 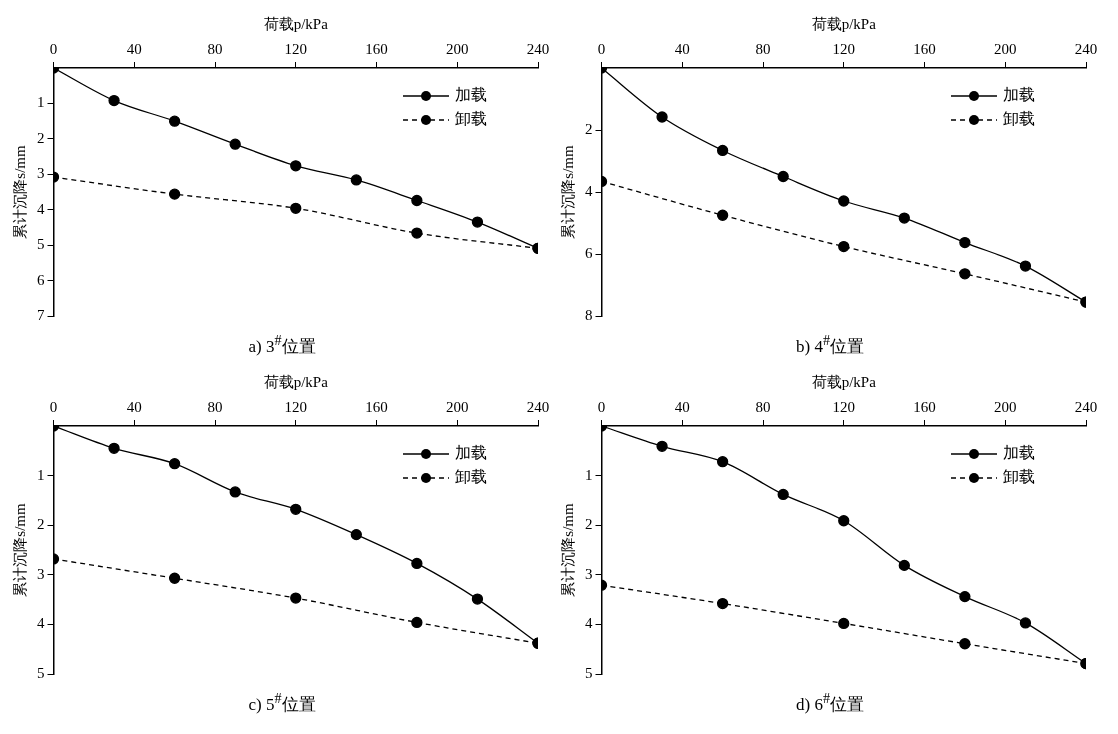 I want to click on text: a) 3$^{#}$位置, so click(x=282, y=345).